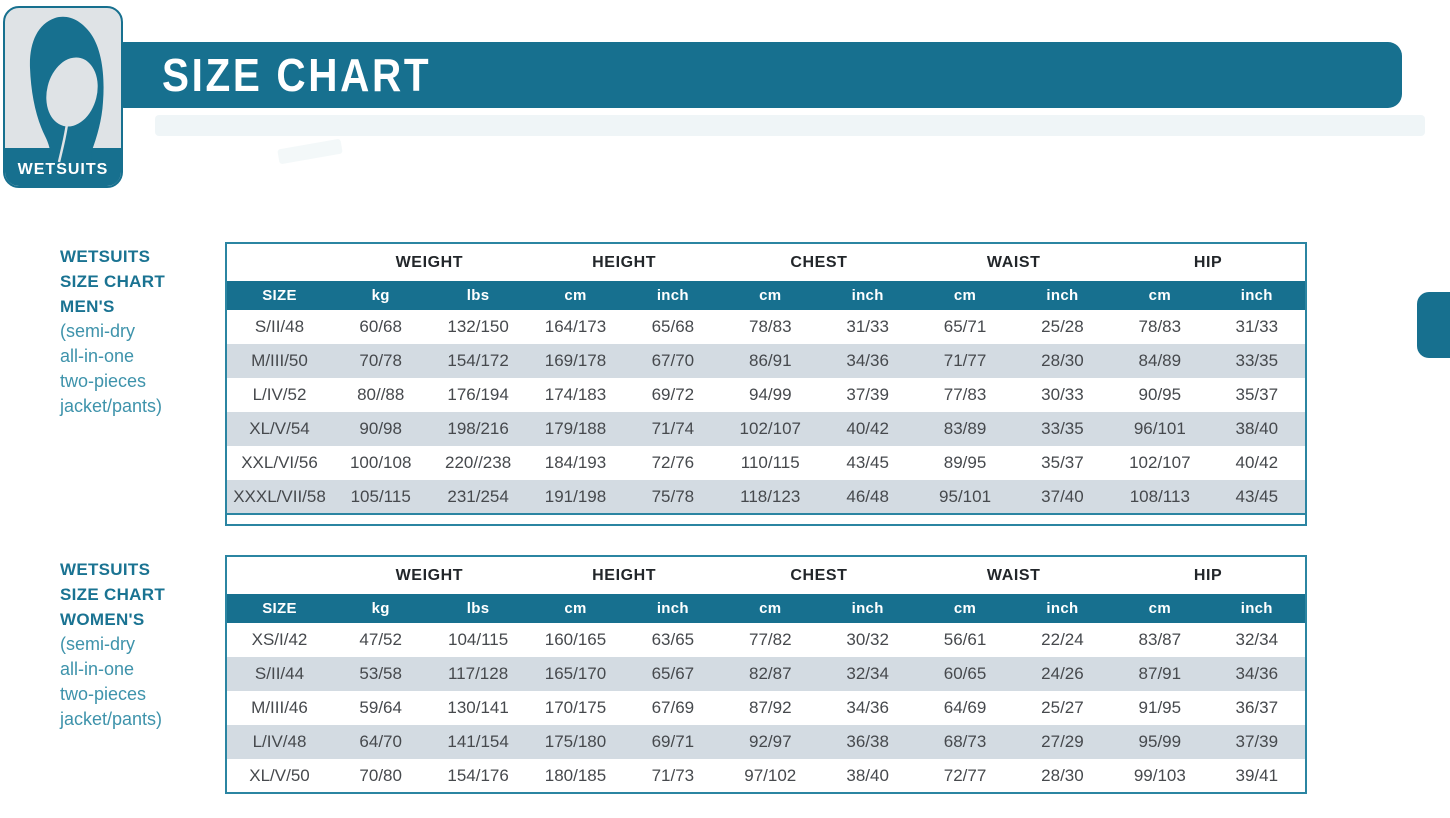  What do you see at coordinates (478, 326) in the screenshot?
I see `value-cell: 132/150` at bounding box center [478, 326].